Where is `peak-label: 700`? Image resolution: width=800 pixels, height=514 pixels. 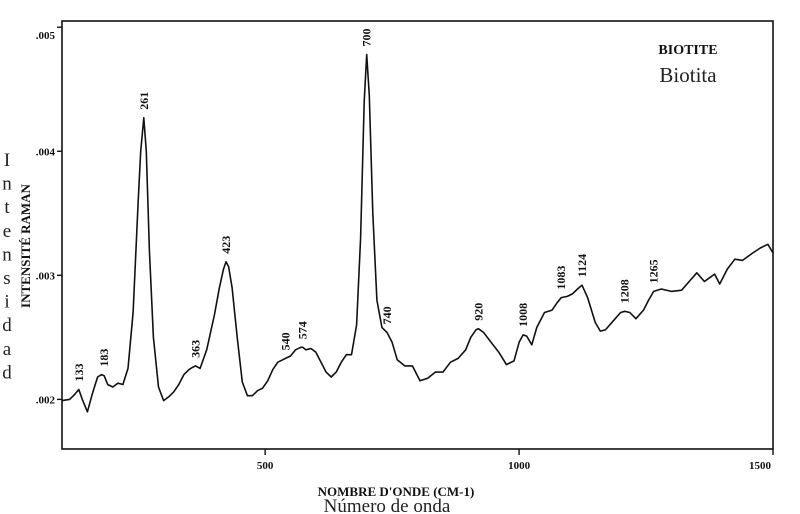 peak-label: 700 is located at coordinates (367, 38).